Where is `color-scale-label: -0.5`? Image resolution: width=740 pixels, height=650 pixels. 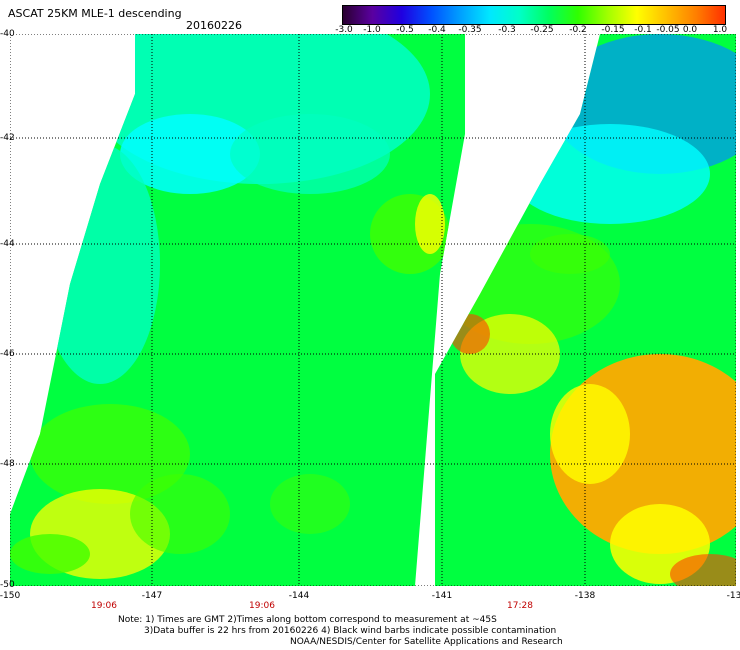 color-scale-label: -0.5 is located at coordinates (405, 30).